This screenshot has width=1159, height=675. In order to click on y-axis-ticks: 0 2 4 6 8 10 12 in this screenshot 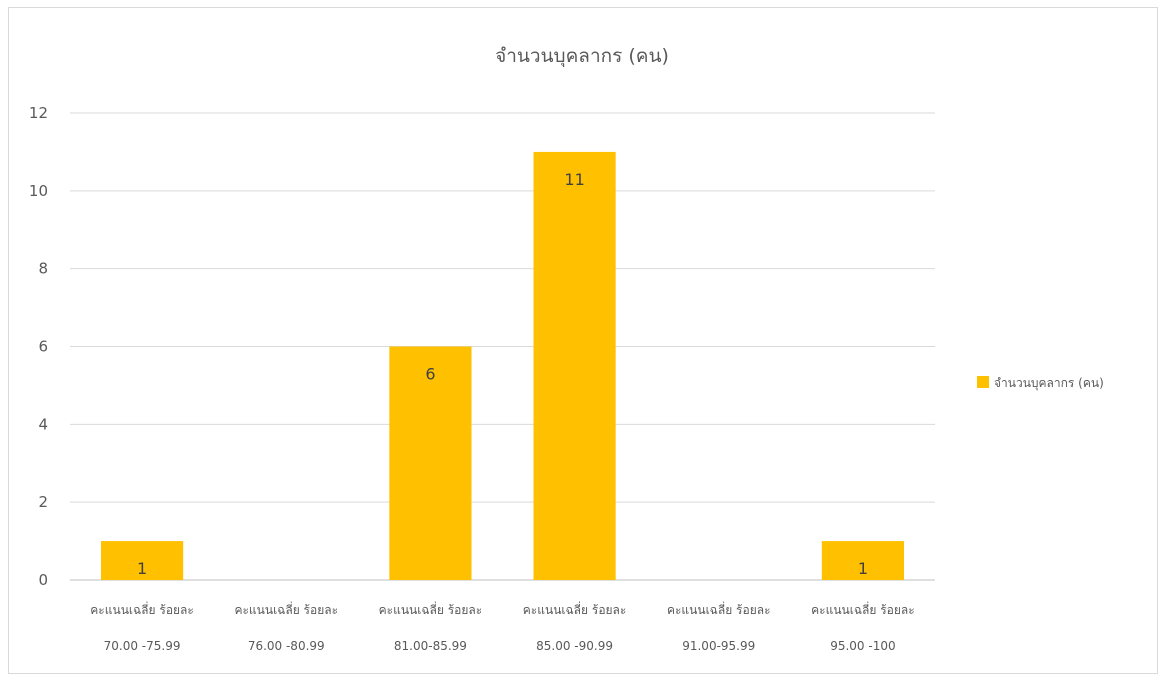, I will do `click(38, 346)`.